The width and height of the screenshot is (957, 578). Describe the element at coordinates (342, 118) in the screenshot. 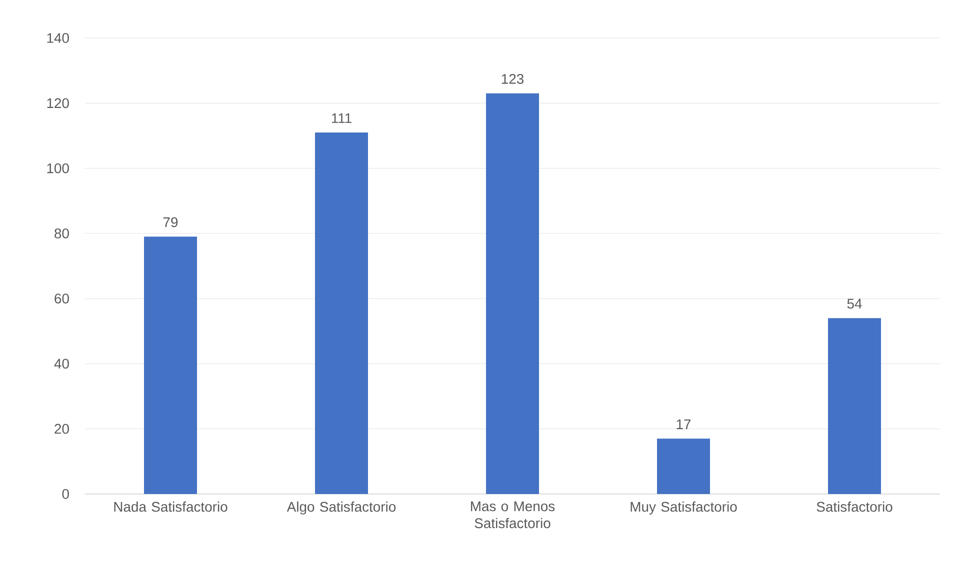

I see `data-label: 111` at that location.